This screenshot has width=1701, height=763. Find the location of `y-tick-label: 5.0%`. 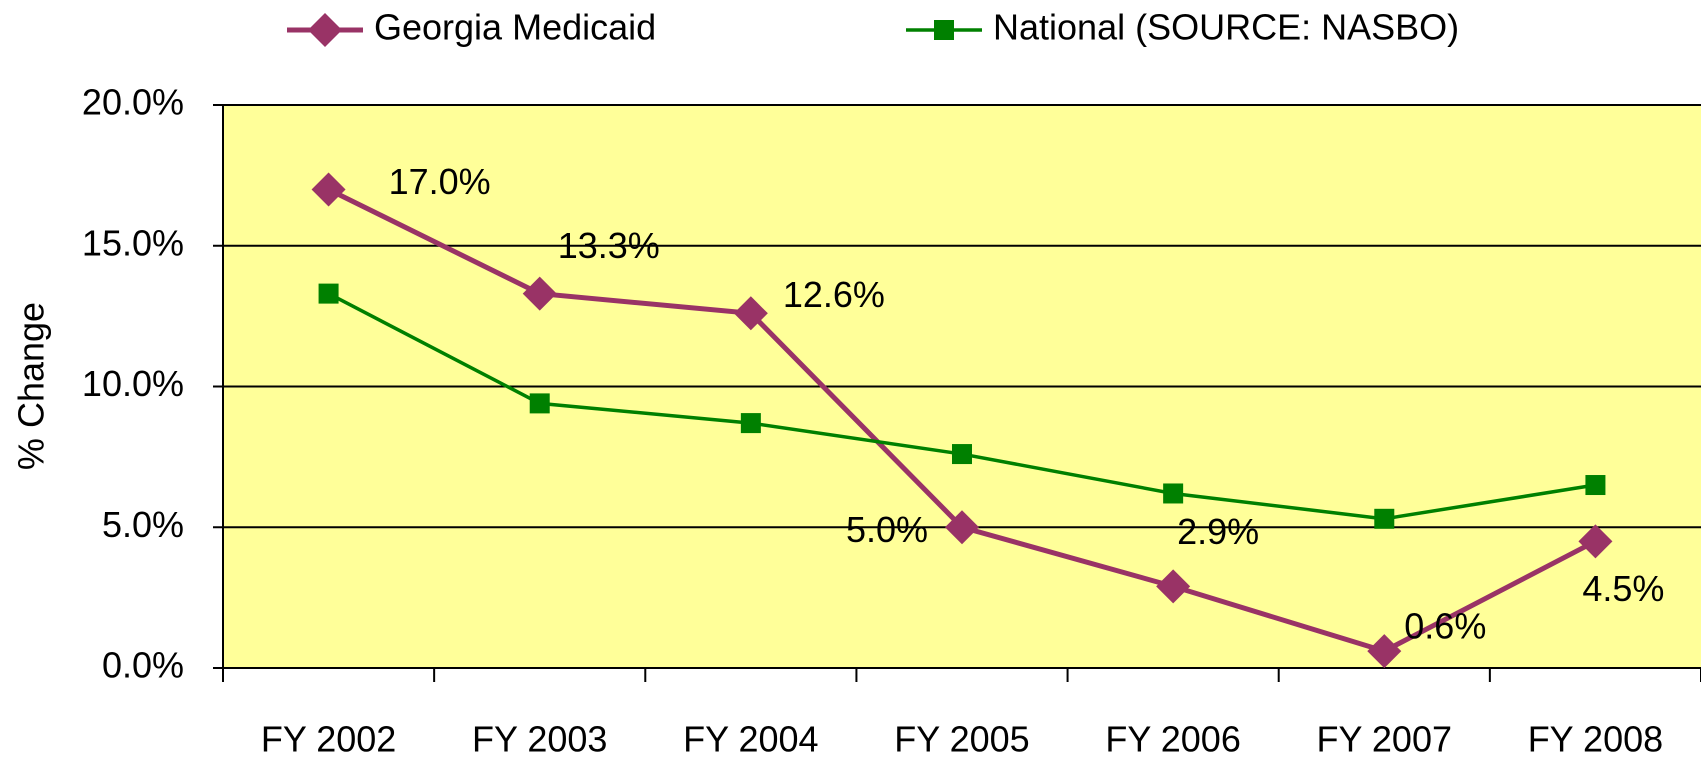

y-tick-label: 5.0% is located at coordinates (143, 524).